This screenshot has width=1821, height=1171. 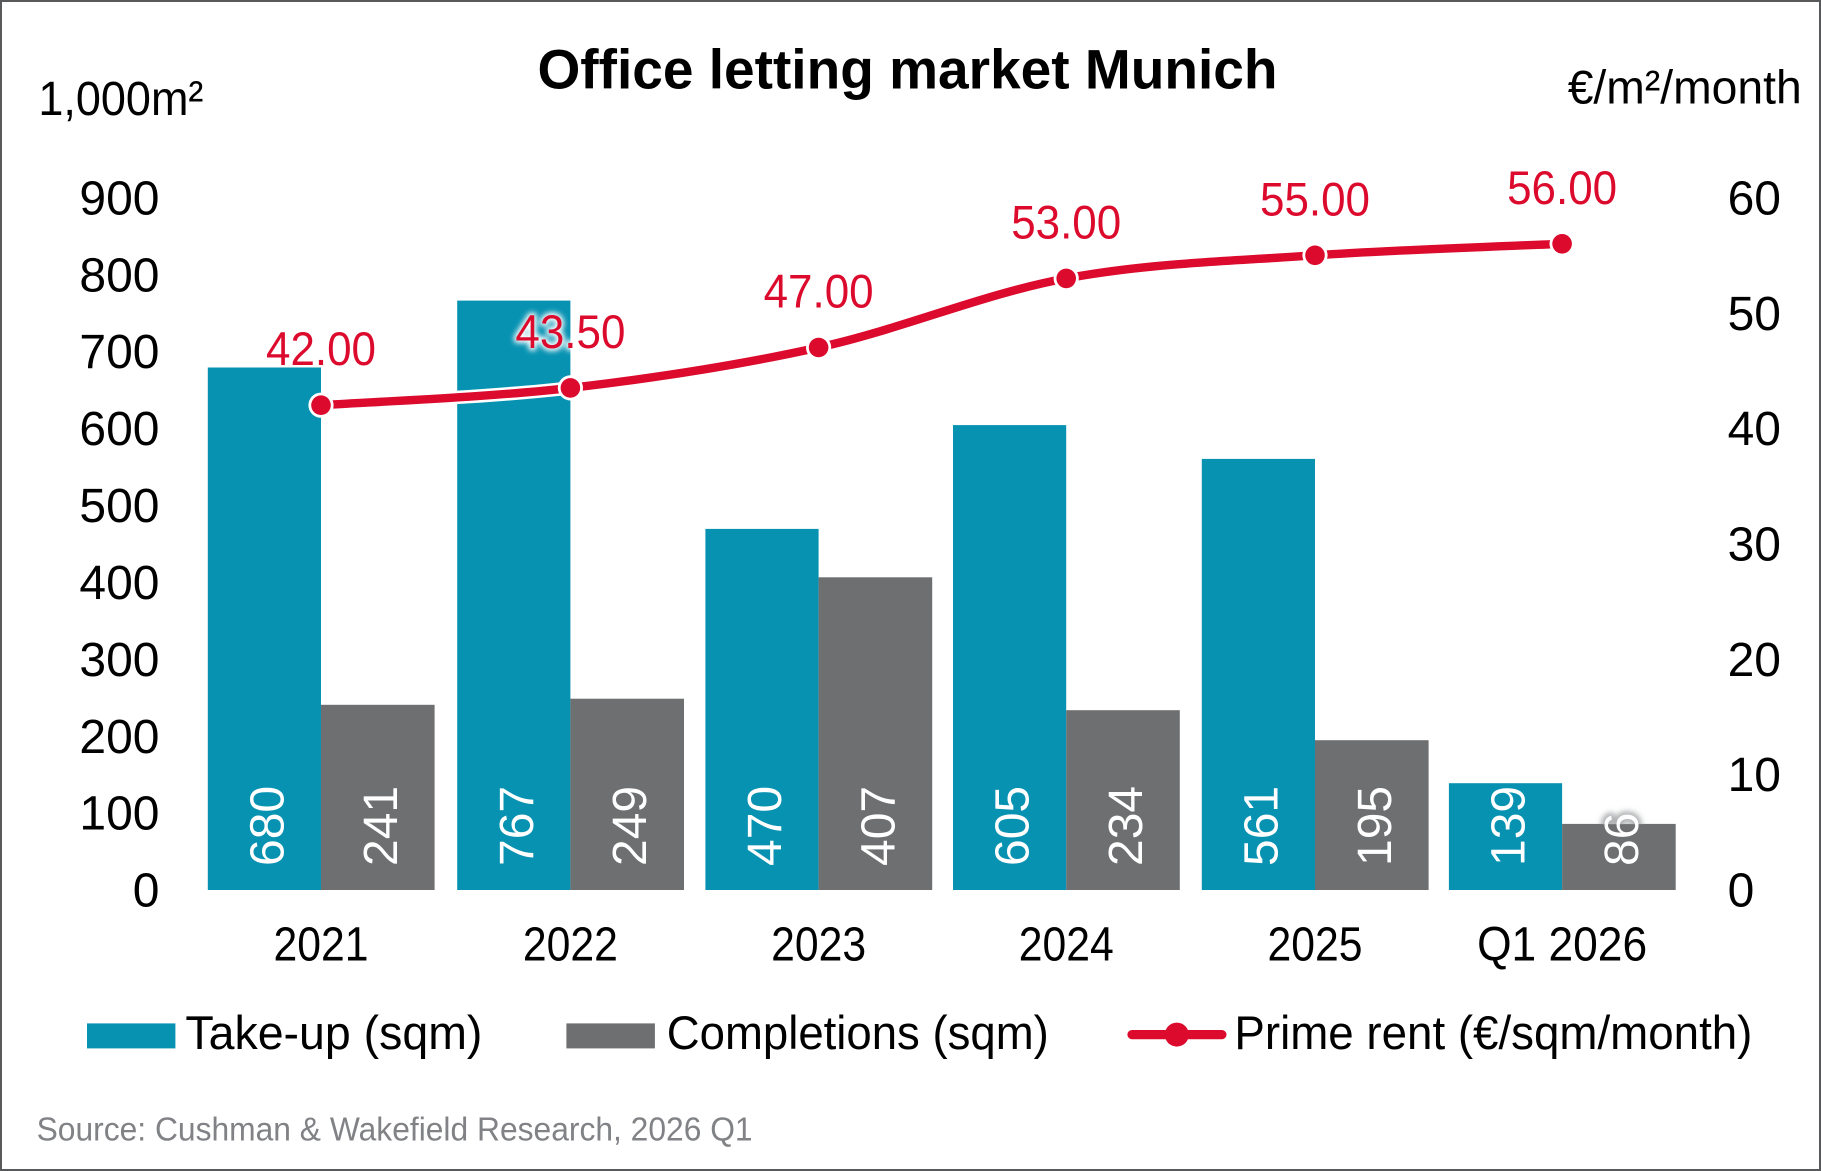 I want to click on svg-text: 60, so click(x=1754, y=199).